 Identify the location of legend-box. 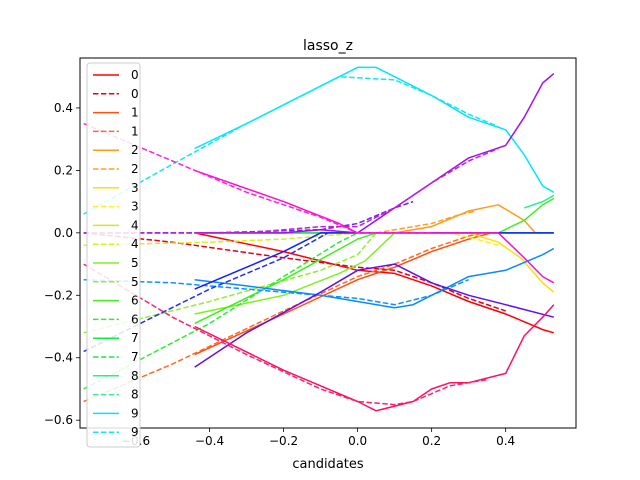
(113, 255).